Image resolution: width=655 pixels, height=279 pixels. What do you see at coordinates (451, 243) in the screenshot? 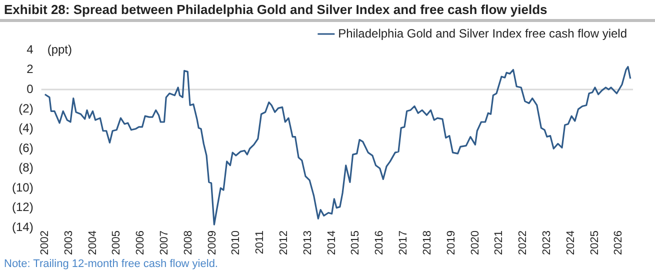
I see `x-tick-label: 2019` at bounding box center [451, 243].